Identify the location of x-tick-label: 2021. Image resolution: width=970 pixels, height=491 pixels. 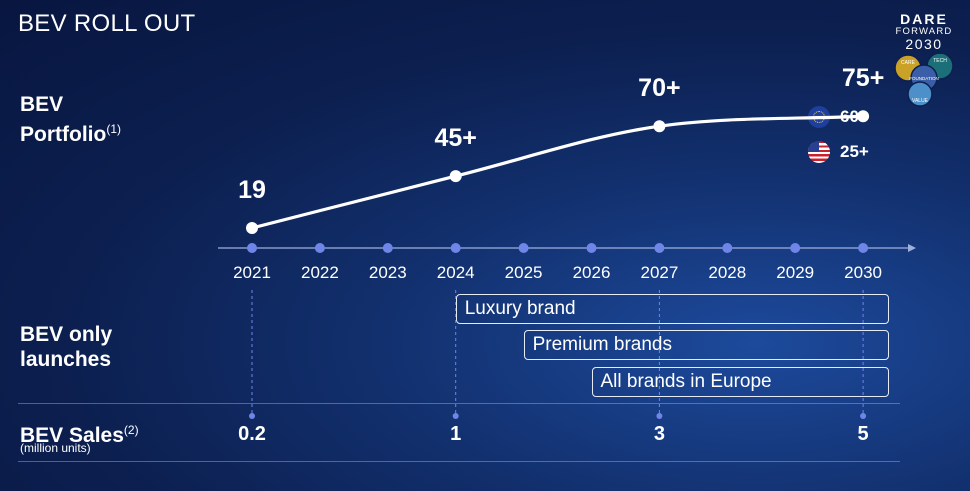
(252, 272).